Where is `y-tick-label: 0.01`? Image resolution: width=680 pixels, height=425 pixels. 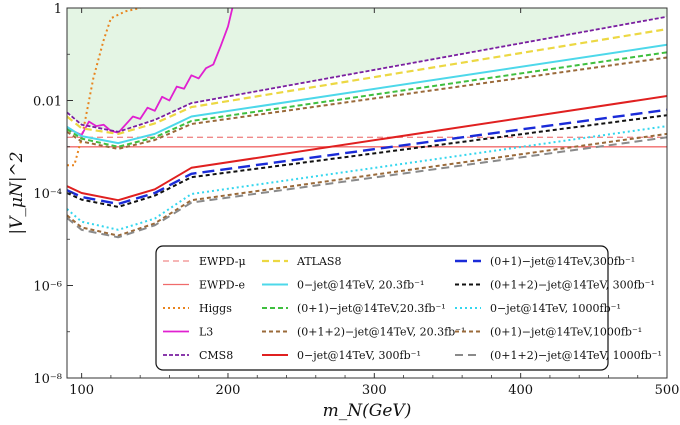 y-tick-label: 0.01 is located at coordinates (47, 102).